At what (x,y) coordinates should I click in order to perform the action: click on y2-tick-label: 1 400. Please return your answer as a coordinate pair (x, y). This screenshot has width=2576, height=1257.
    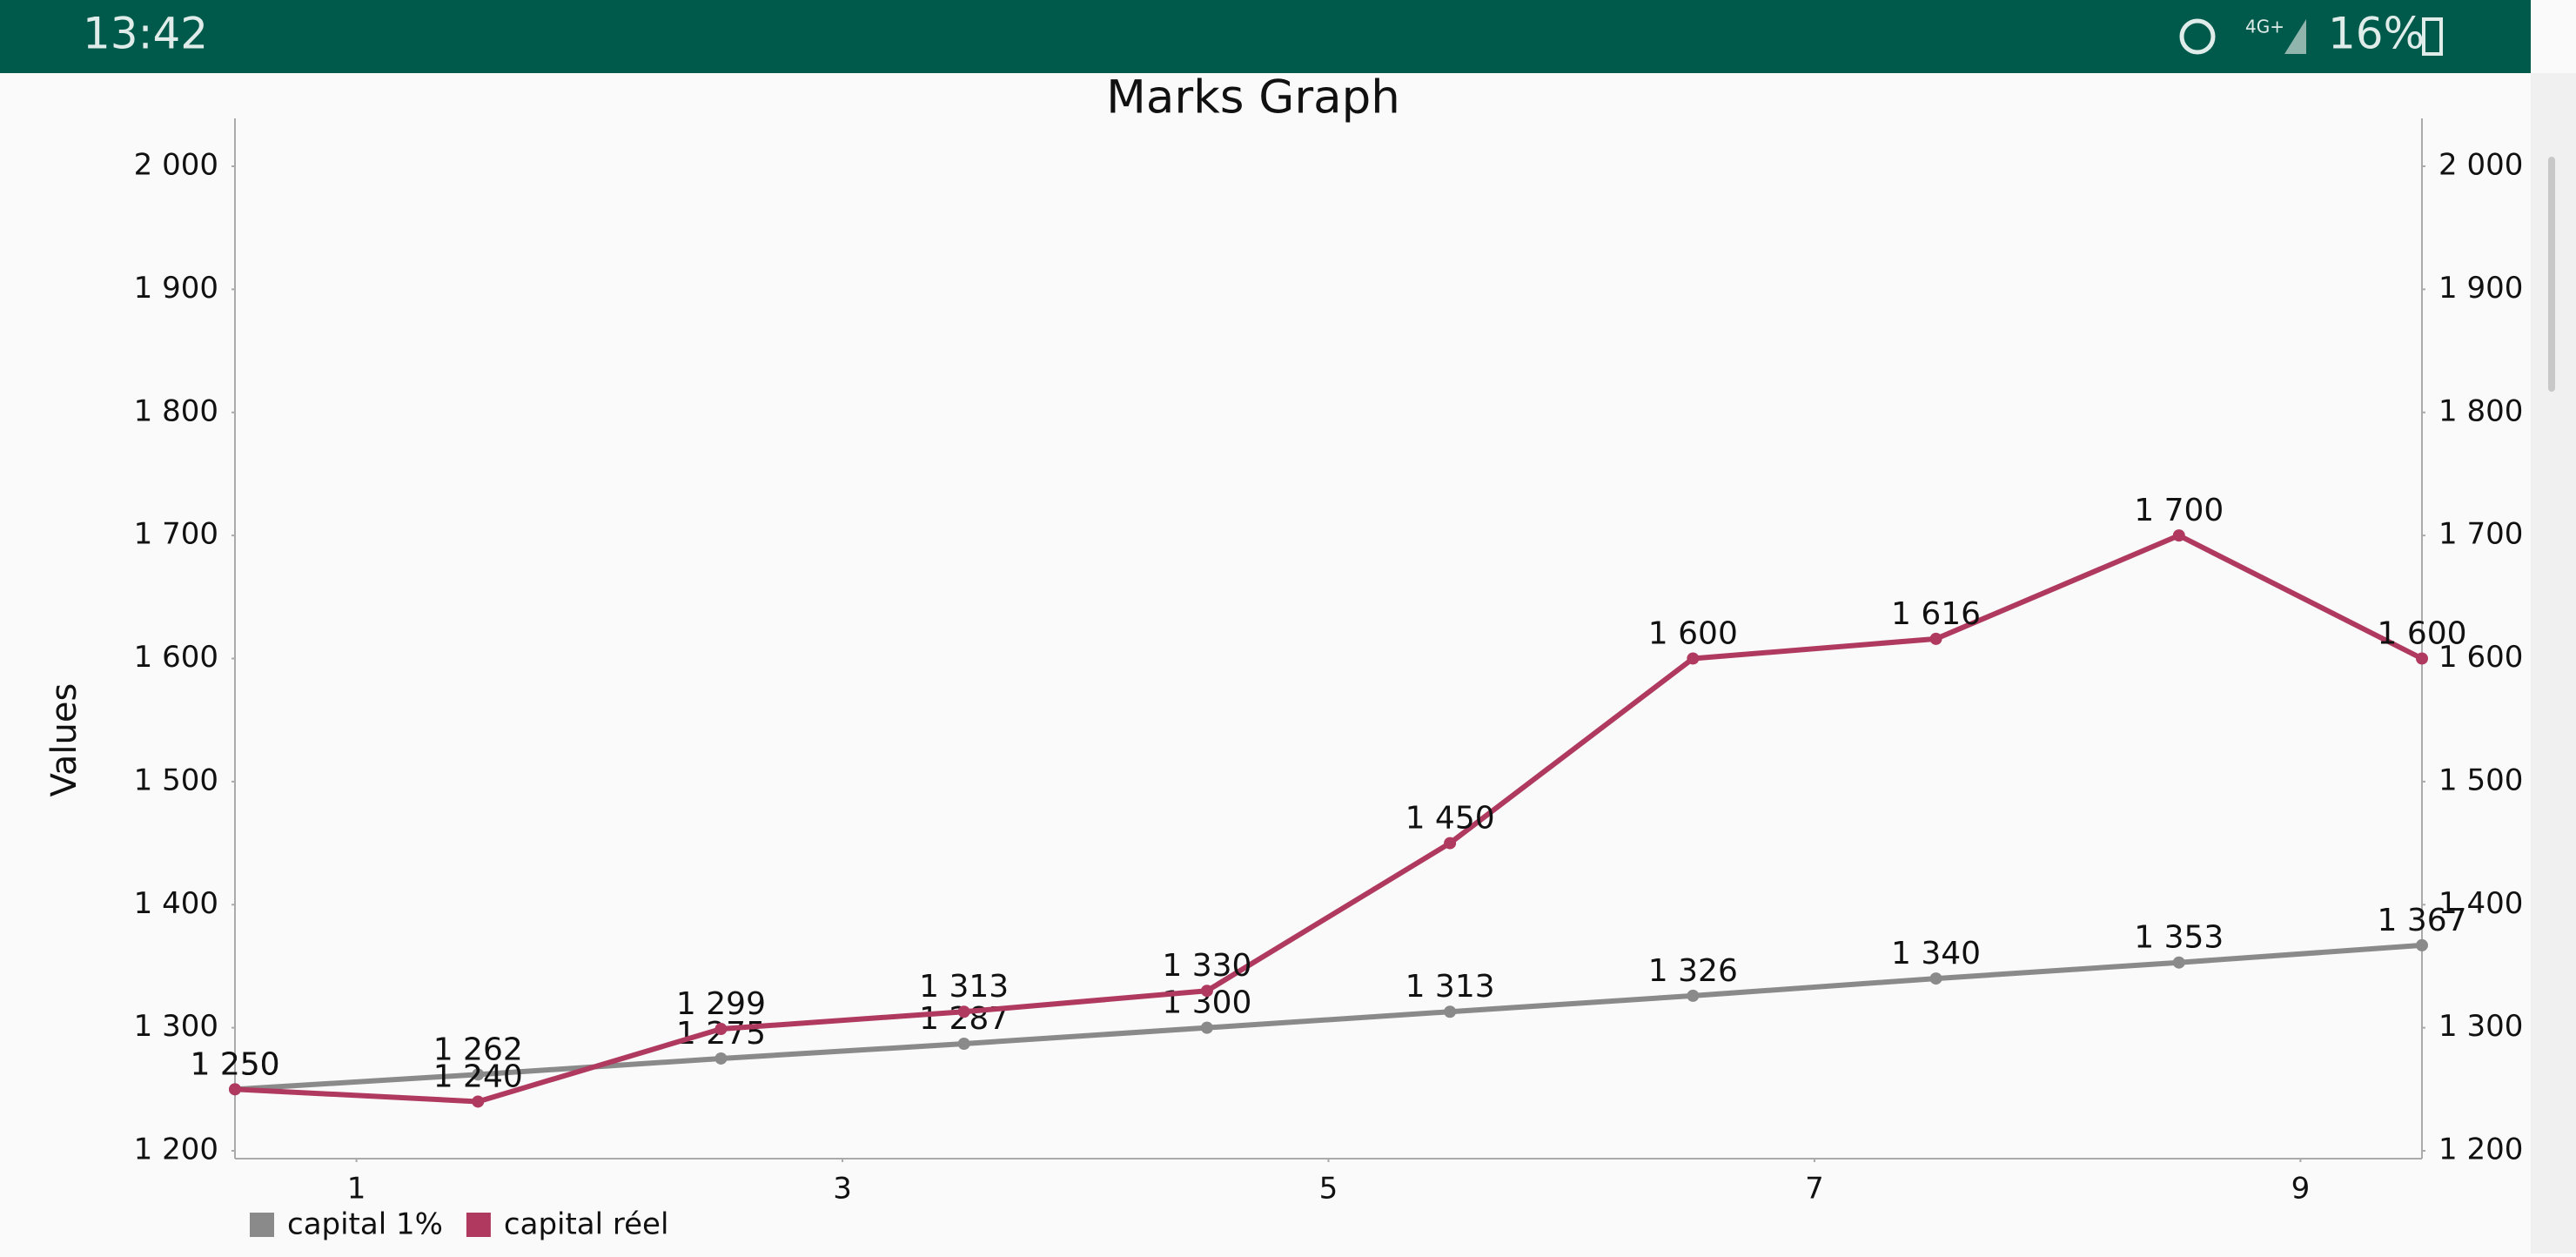
    Looking at the image, I should click on (2480, 903).